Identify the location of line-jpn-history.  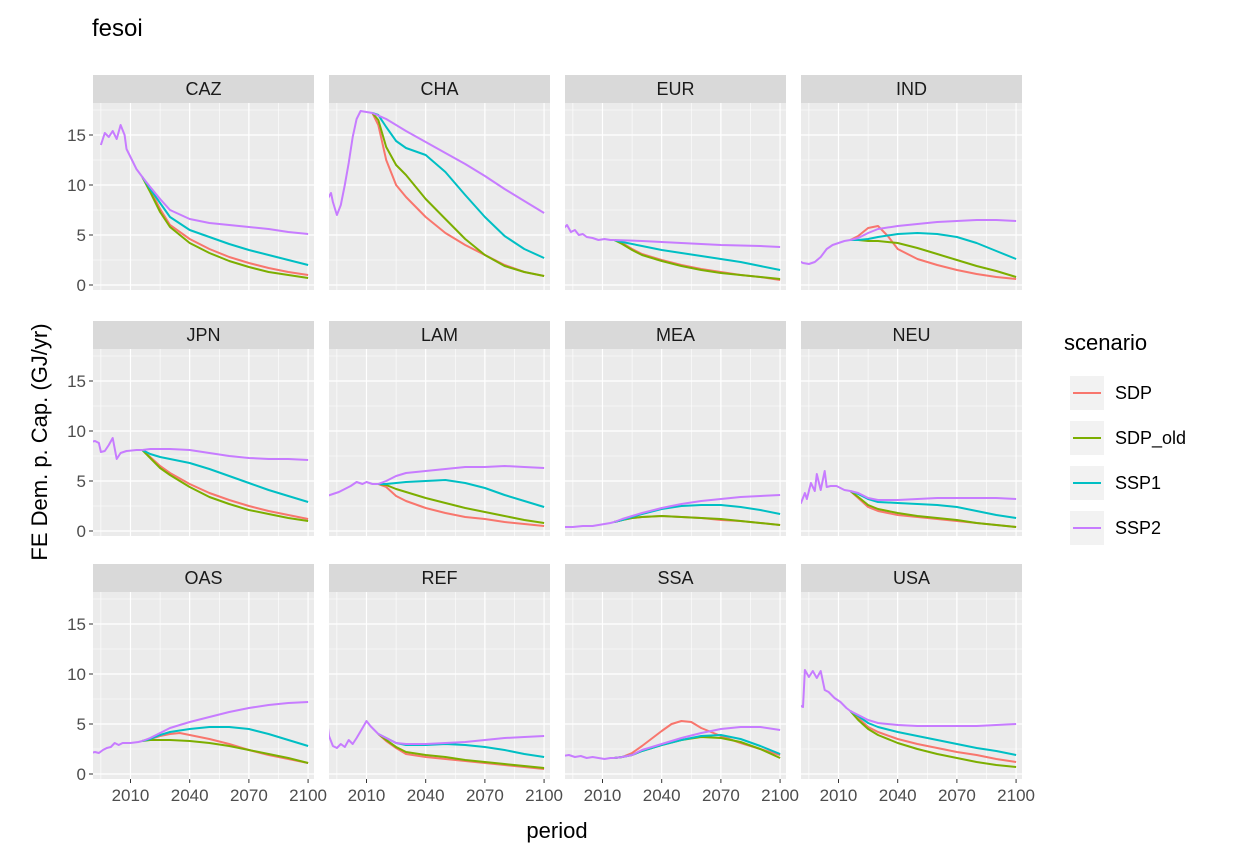
(118, 448).